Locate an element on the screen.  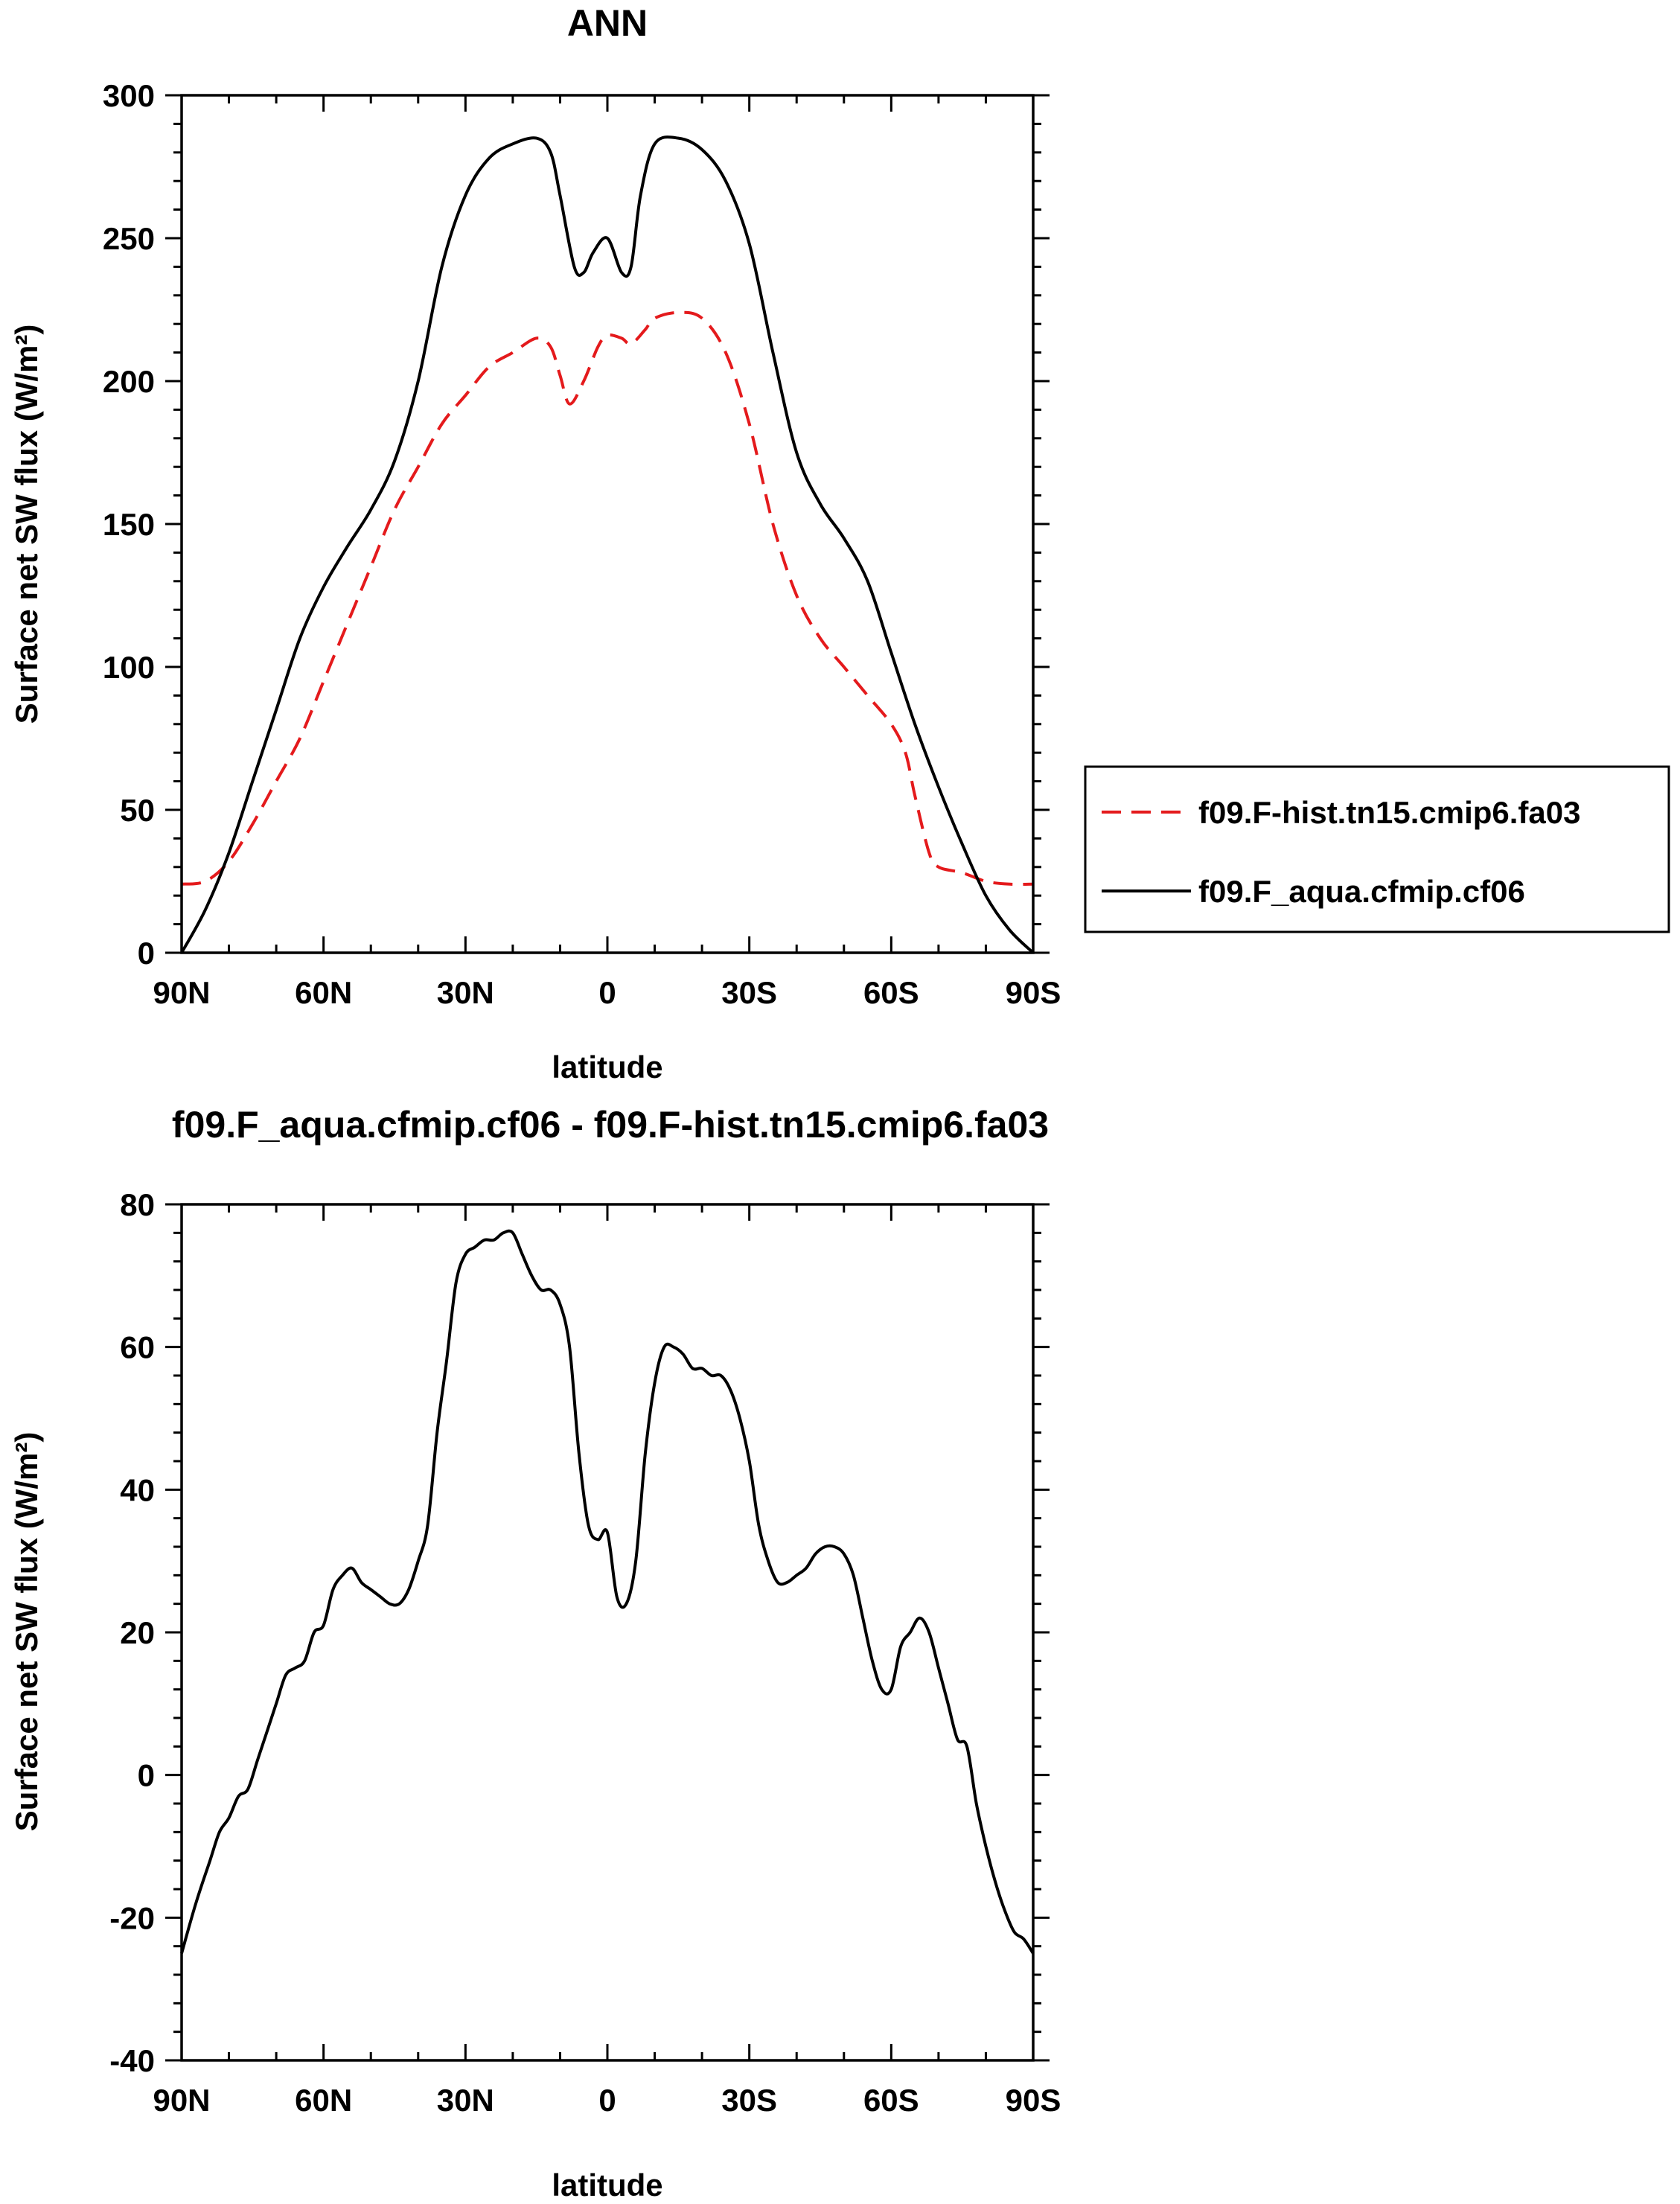
top-x-tick-label: 30N is located at coordinates (465, 992).